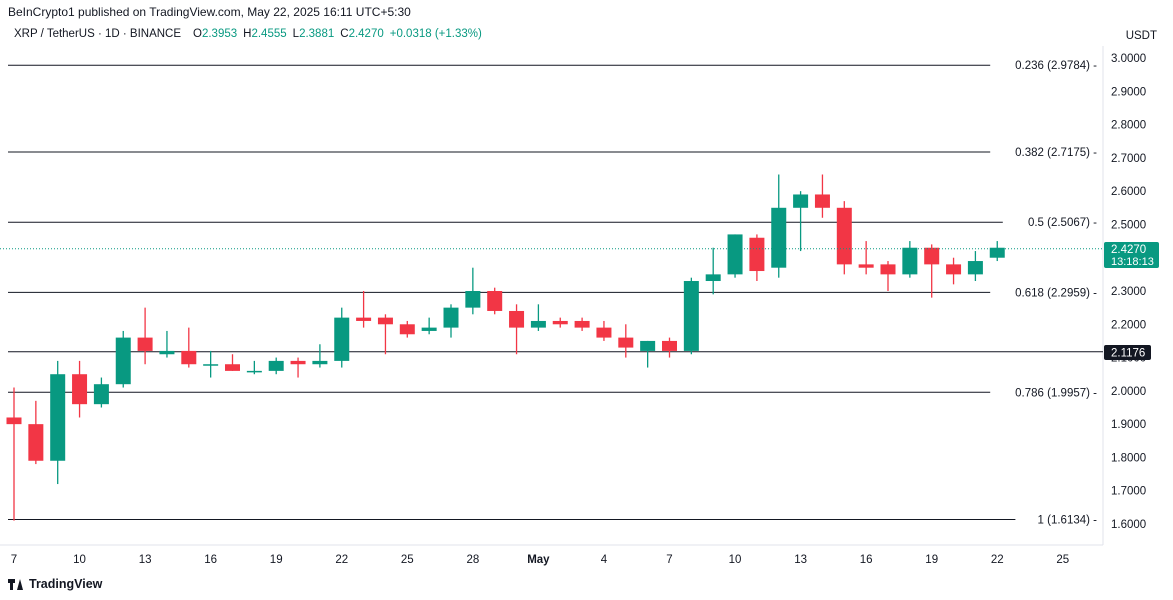 Image resolution: width=1173 pixels, height=600 pixels. What do you see at coordinates (1128, 225) in the screenshot?
I see `y-axis-tick-label: 2.5000` at bounding box center [1128, 225].